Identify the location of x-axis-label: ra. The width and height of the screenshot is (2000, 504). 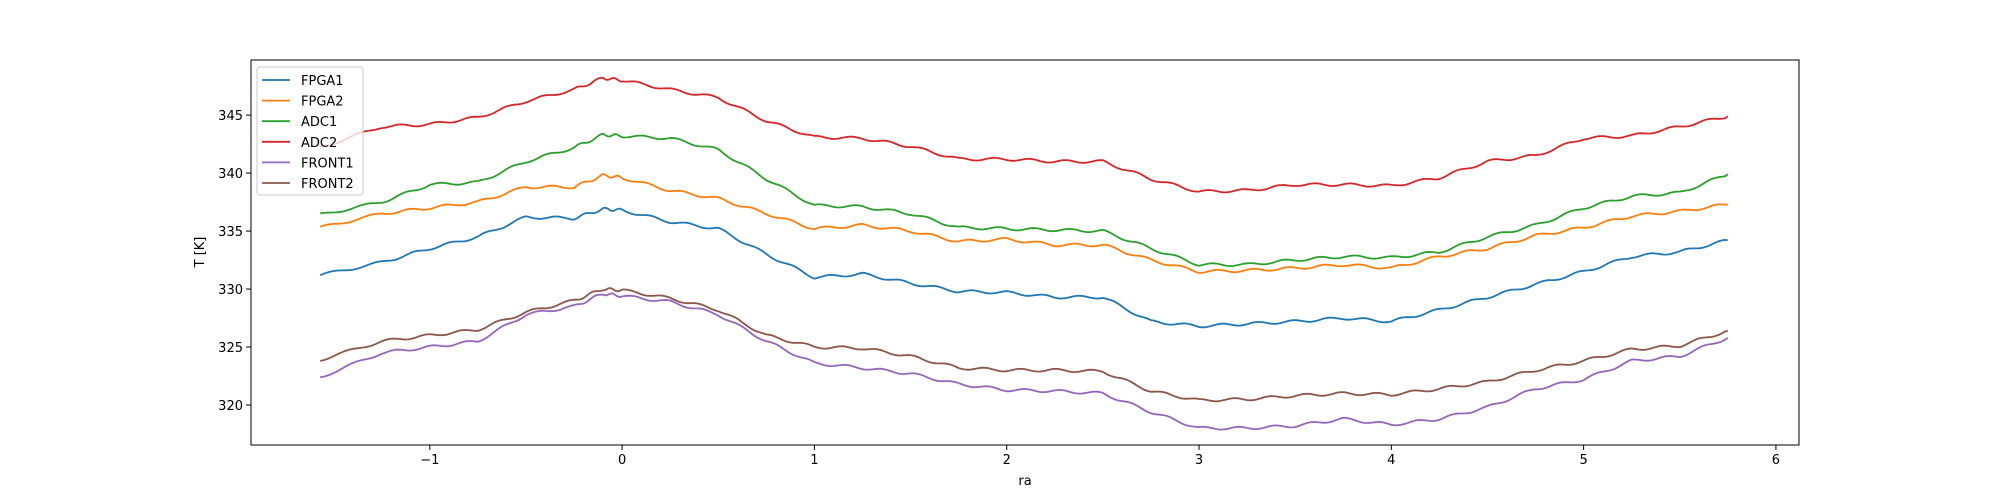
(1024, 481).